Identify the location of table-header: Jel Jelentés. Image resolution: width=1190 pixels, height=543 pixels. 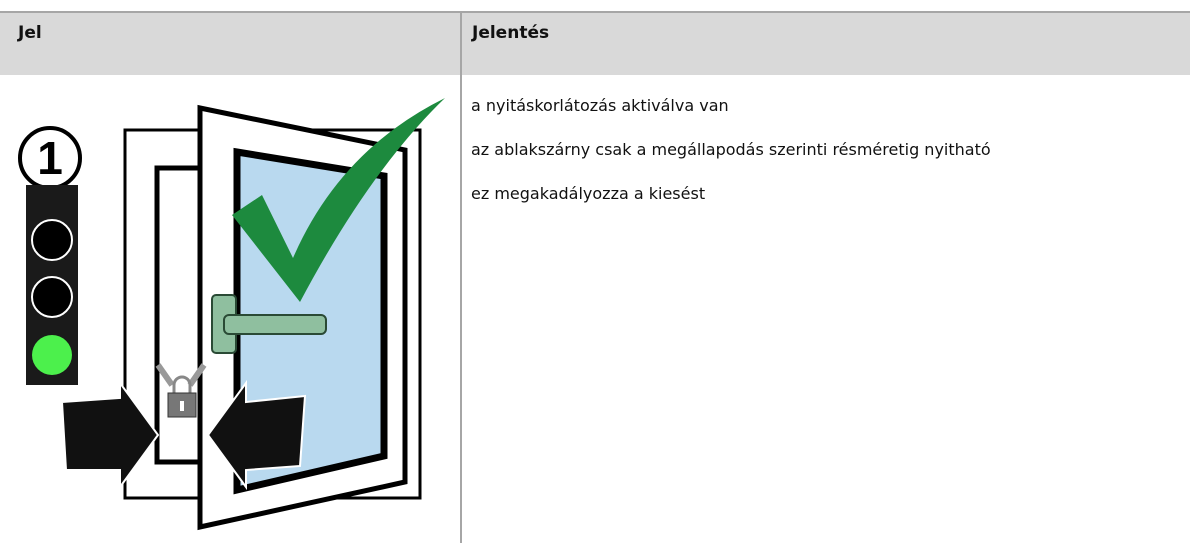
(595, 43).